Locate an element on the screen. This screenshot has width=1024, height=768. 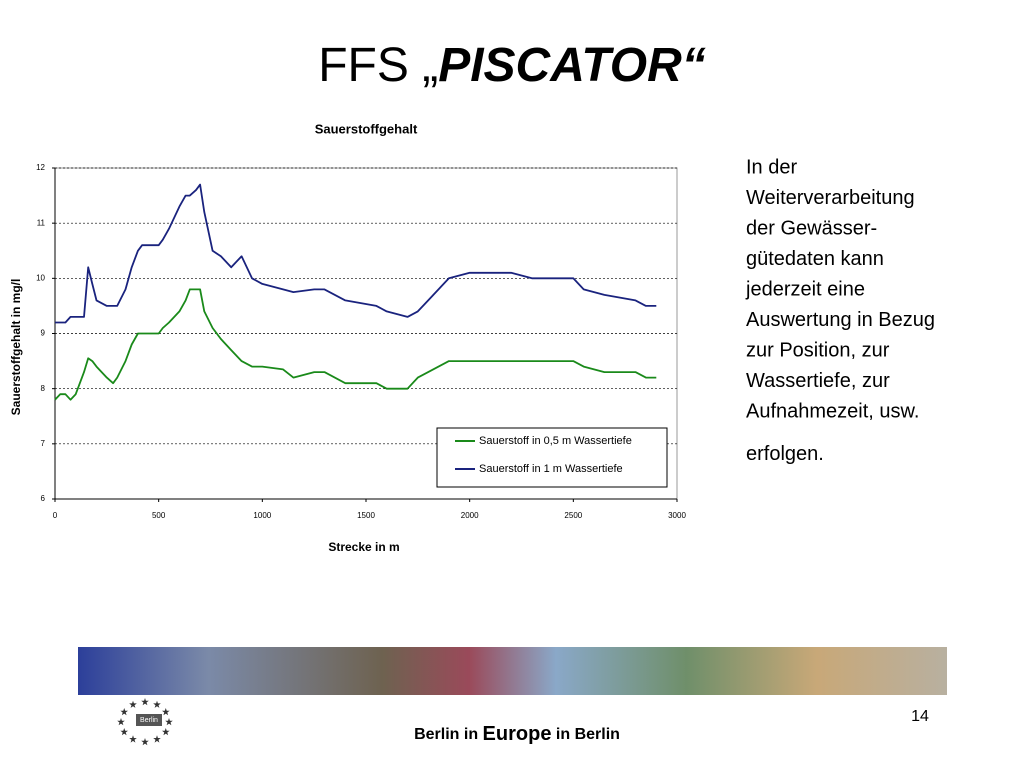
legend-label: Sauerstoff in 0,5 m Wassertiefe is located at coordinates (555, 441).